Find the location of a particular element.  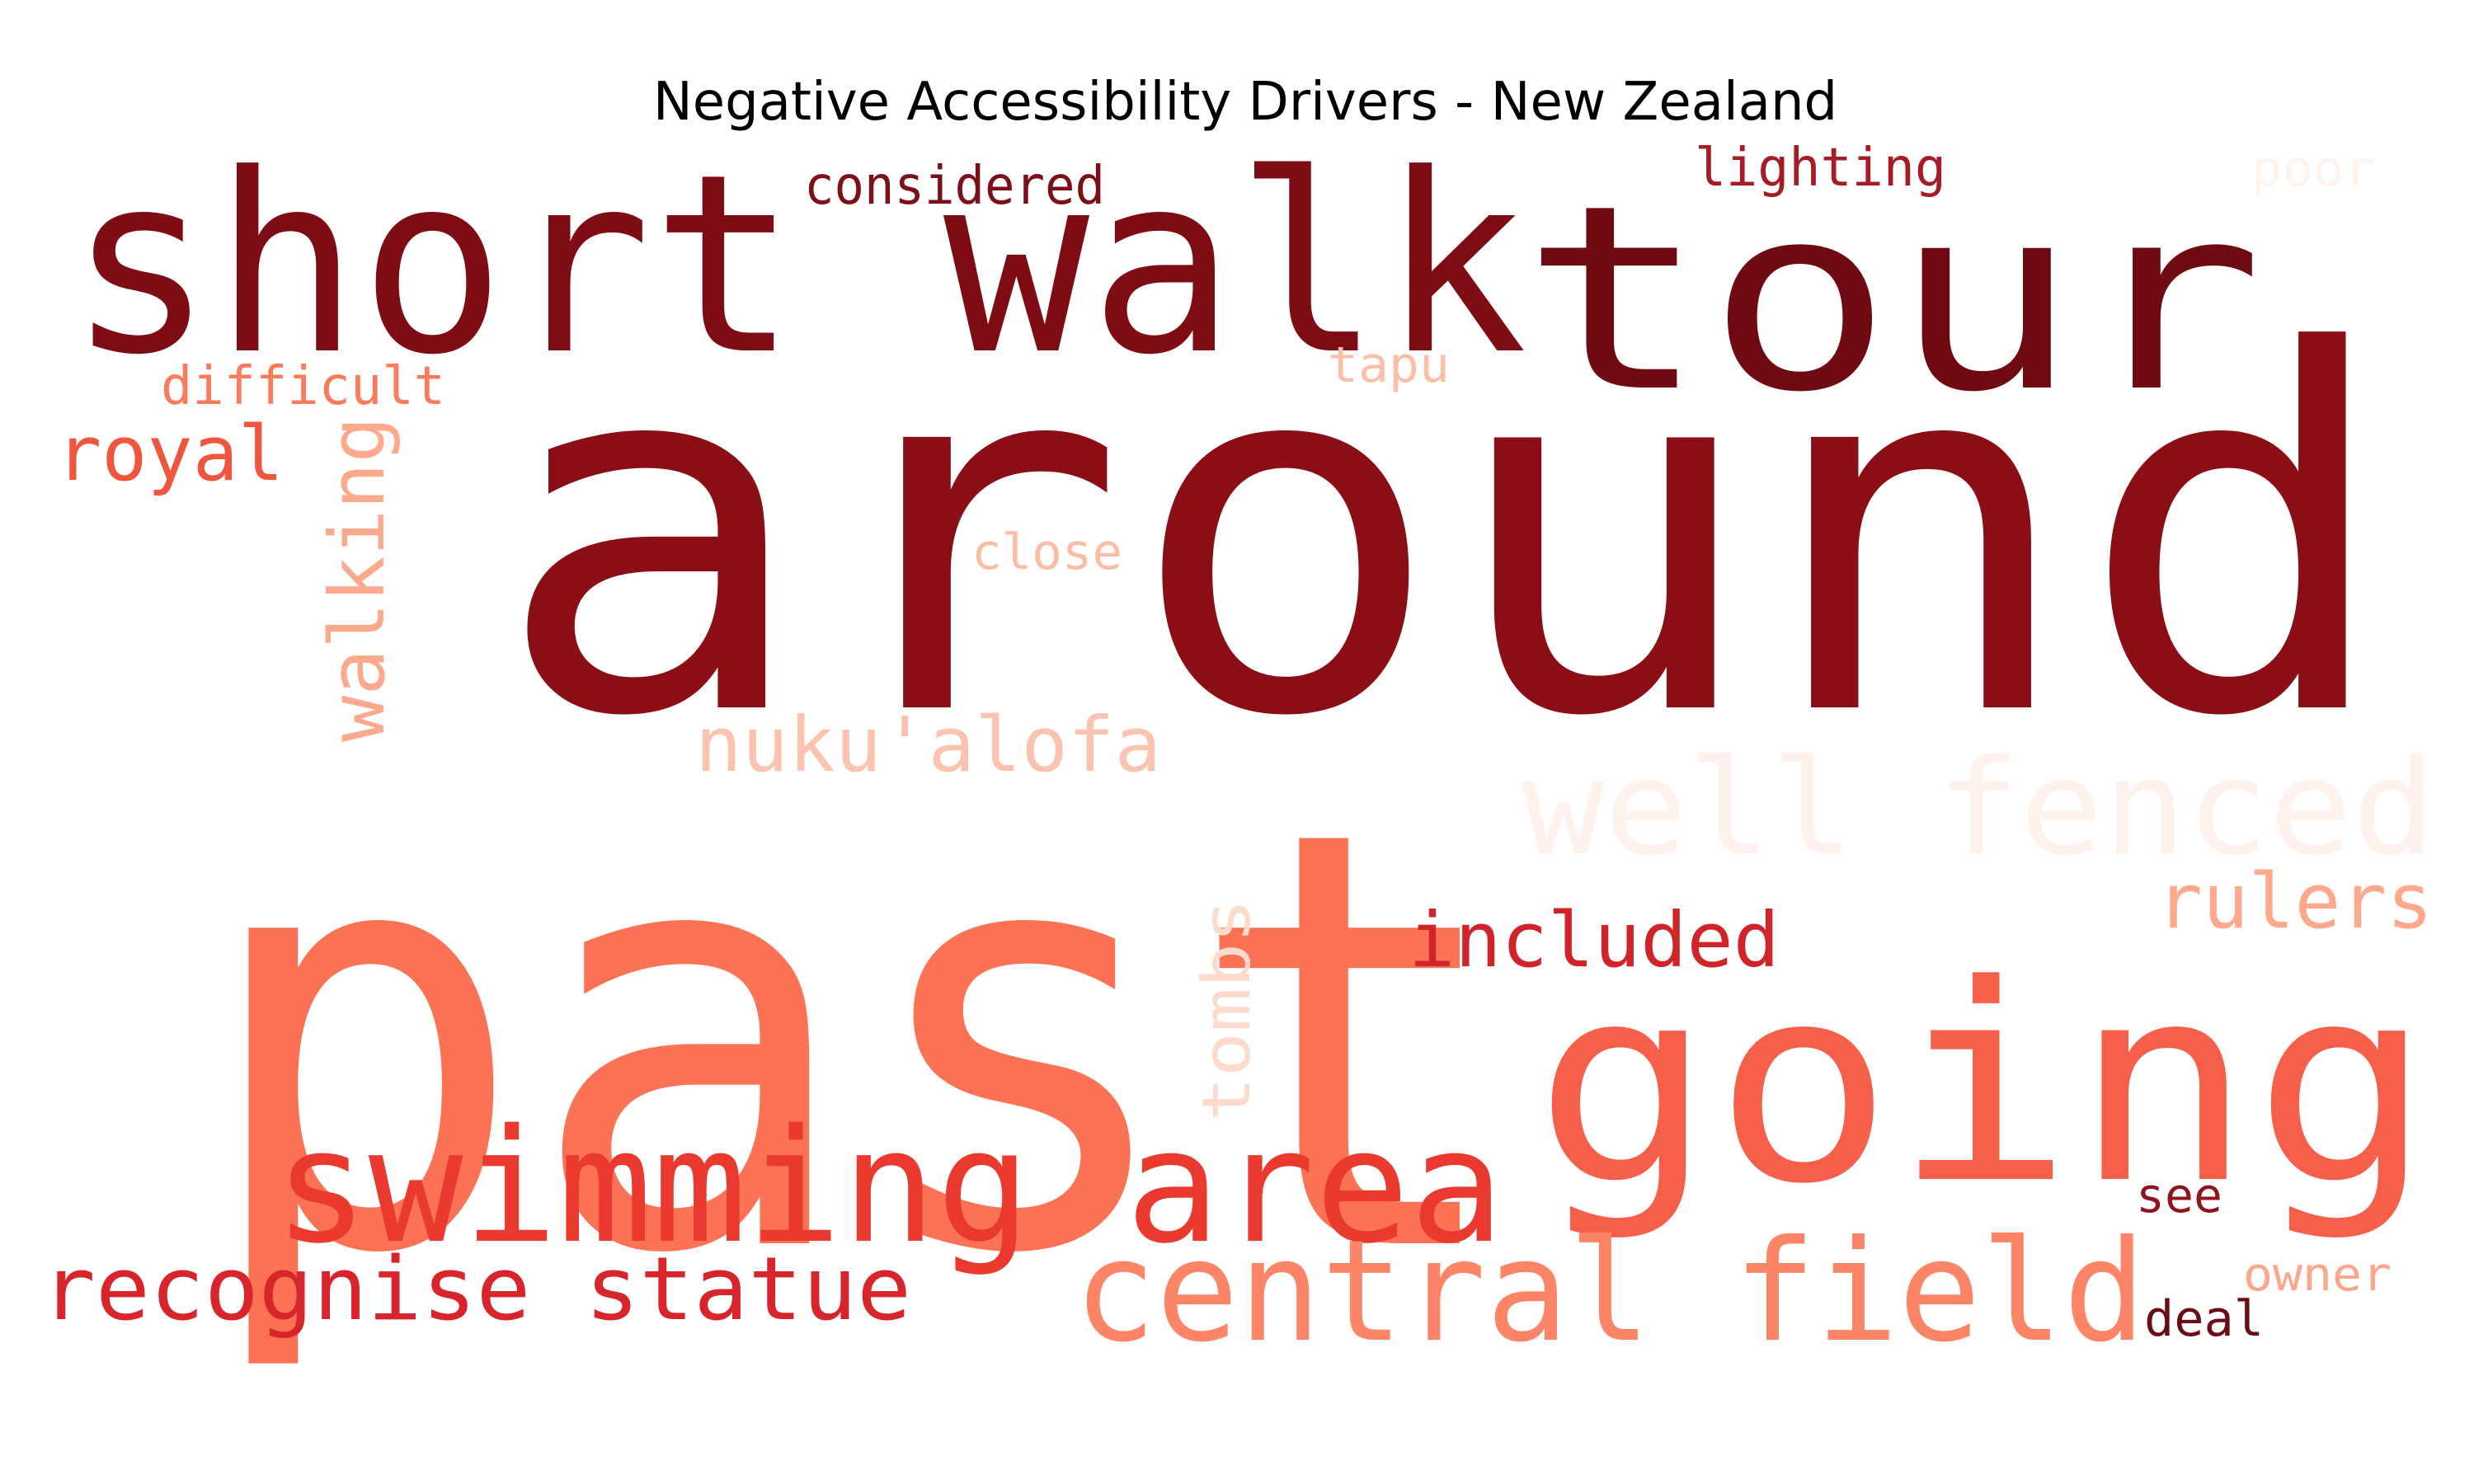

word-tapu: tapu is located at coordinates (1389, 365).